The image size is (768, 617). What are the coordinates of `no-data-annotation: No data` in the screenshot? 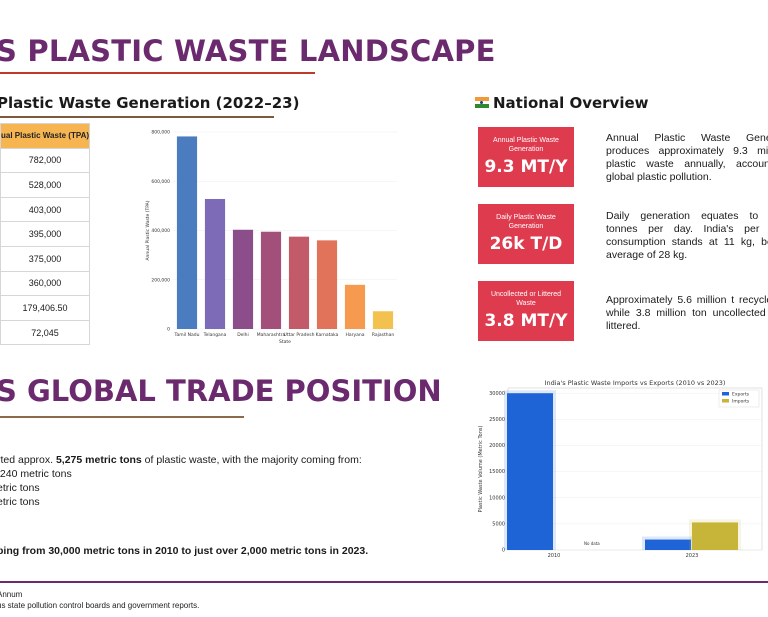 It's located at (592, 543).